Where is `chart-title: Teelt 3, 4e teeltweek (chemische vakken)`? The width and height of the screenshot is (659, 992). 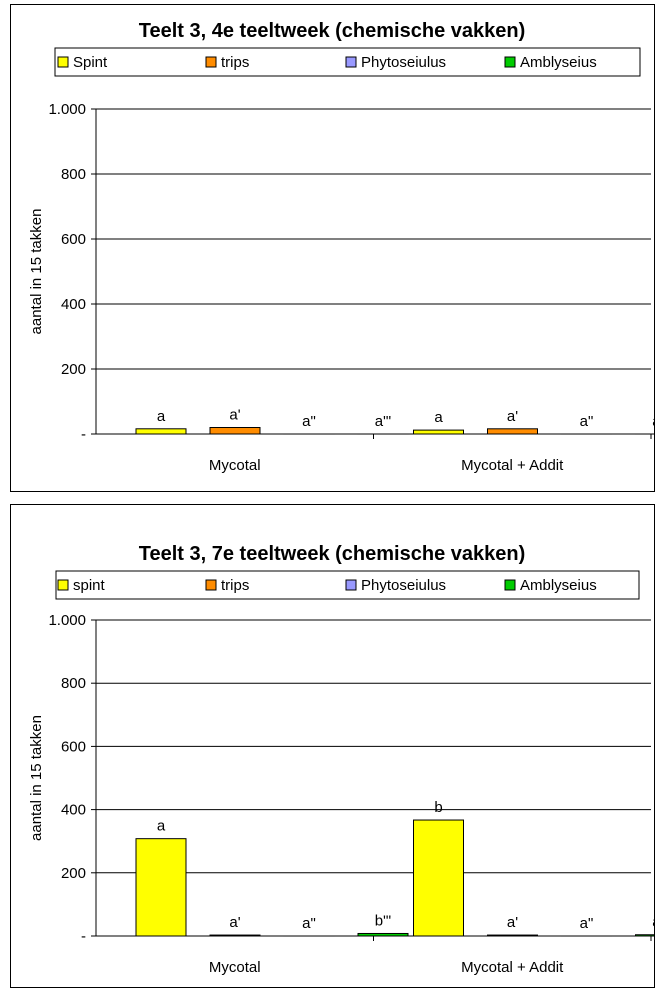 chart-title: Teelt 3, 4e teeltweek (chemische vakken) is located at coordinates (332, 31).